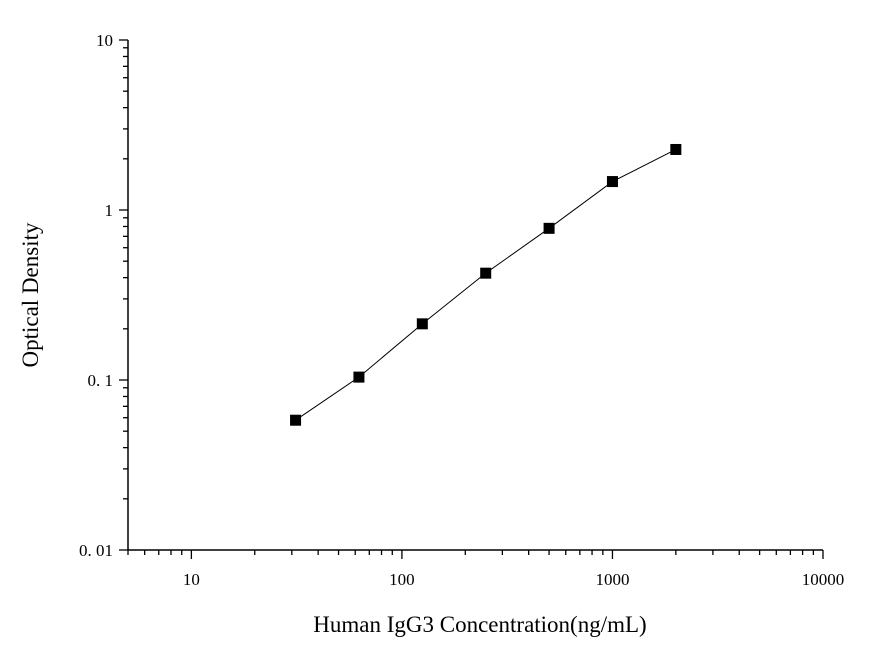 The width and height of the screenshot is (871, 649). Describe the element at coordinates (104, 40) in the screenshot. I see `y-tick-label: 10` at that location.